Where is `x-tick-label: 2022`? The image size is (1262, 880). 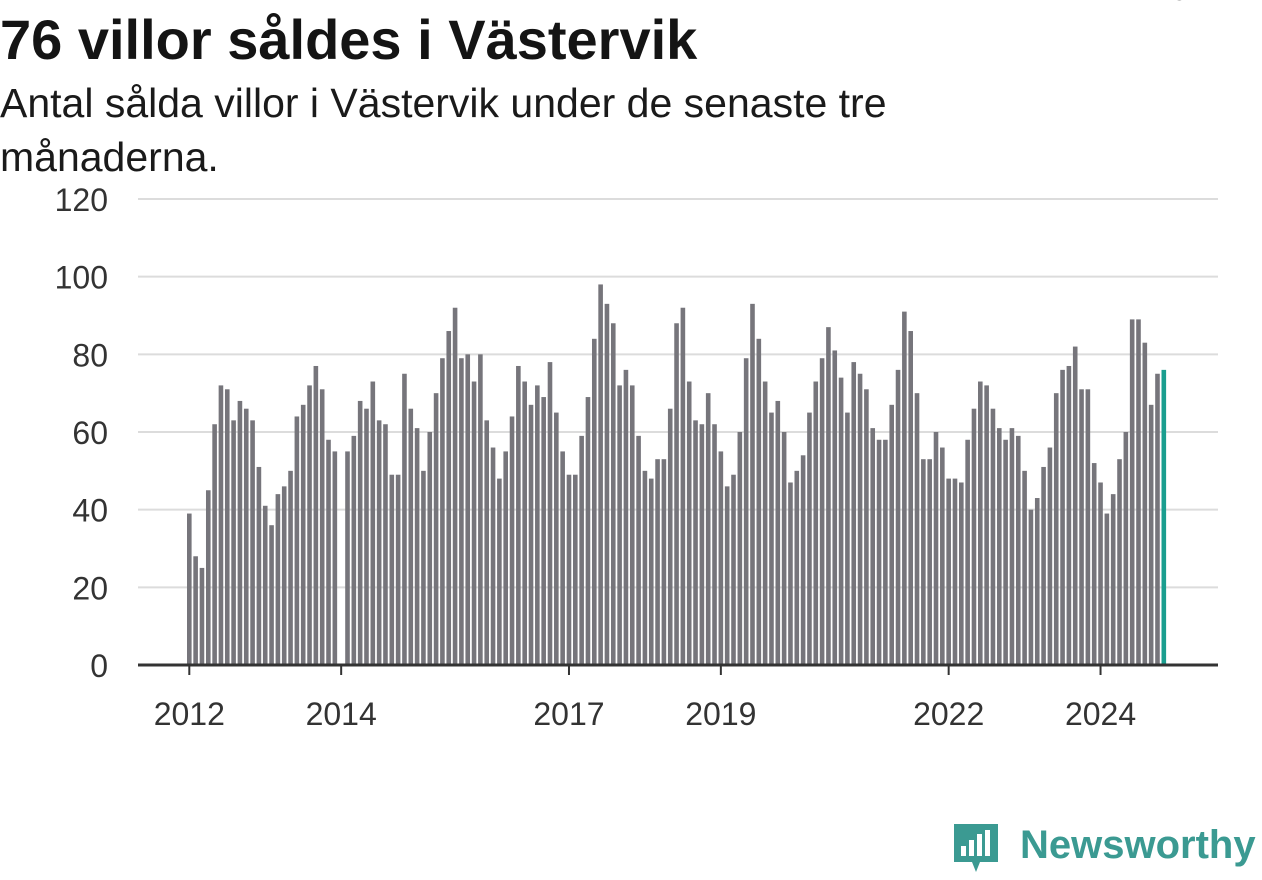 x-tick-label: 2022 is located at coordinates (948, 714).